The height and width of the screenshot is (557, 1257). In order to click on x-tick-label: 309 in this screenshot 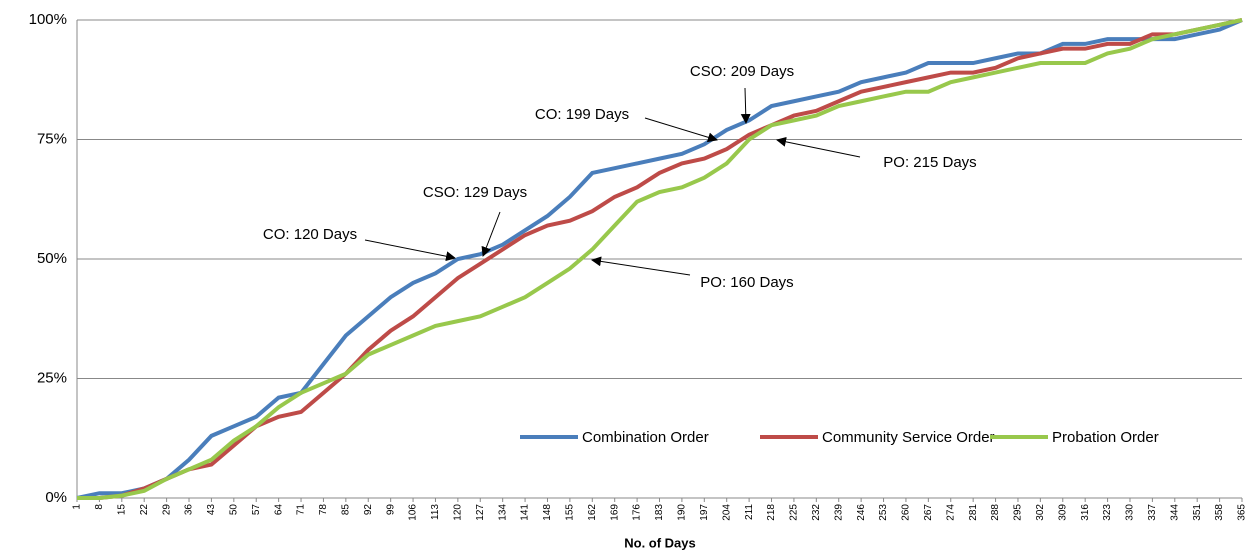, I will do `click(1062, 512)`.